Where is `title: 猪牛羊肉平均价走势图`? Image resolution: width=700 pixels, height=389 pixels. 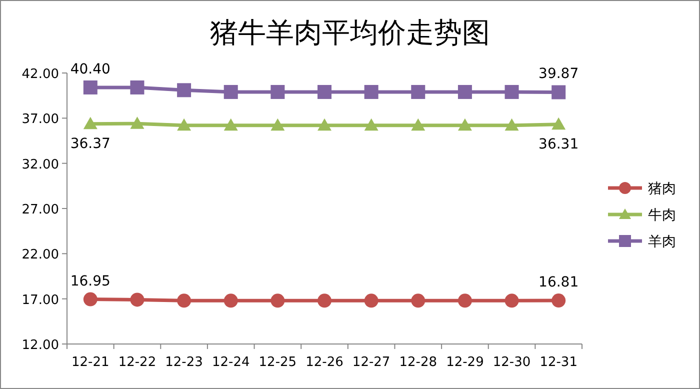
title: 猪牛羊肉平均价走势图 is located at coordinates (350, 33).